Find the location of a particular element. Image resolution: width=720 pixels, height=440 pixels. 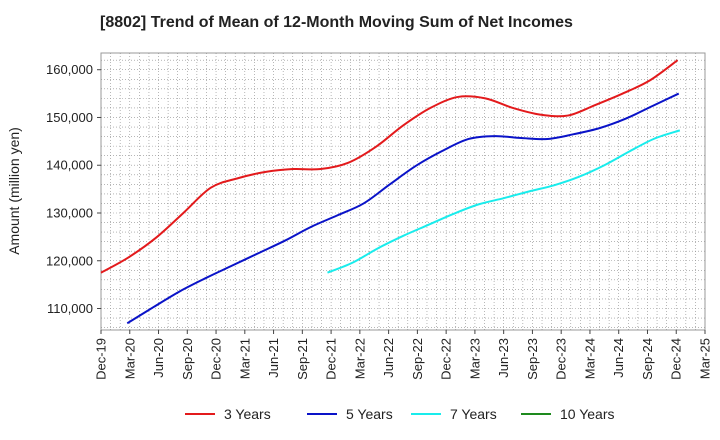

y-tick-label: 140,000 is located at coordinates (69, 165).